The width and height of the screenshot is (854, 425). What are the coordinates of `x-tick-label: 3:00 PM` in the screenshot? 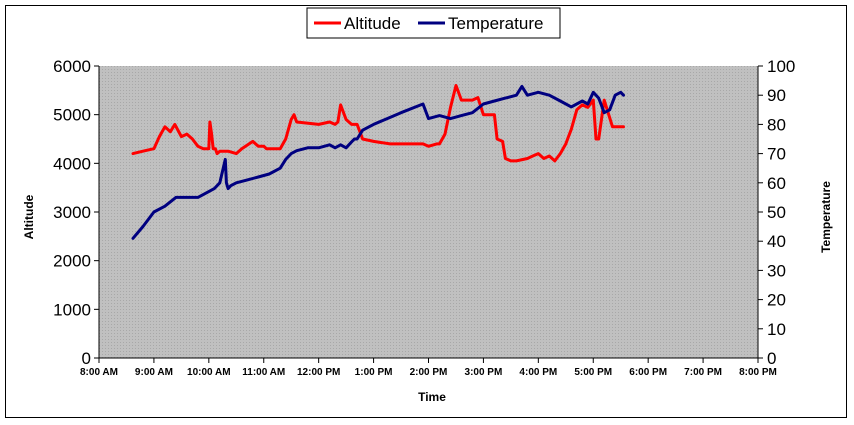 It's located at (484, 372).